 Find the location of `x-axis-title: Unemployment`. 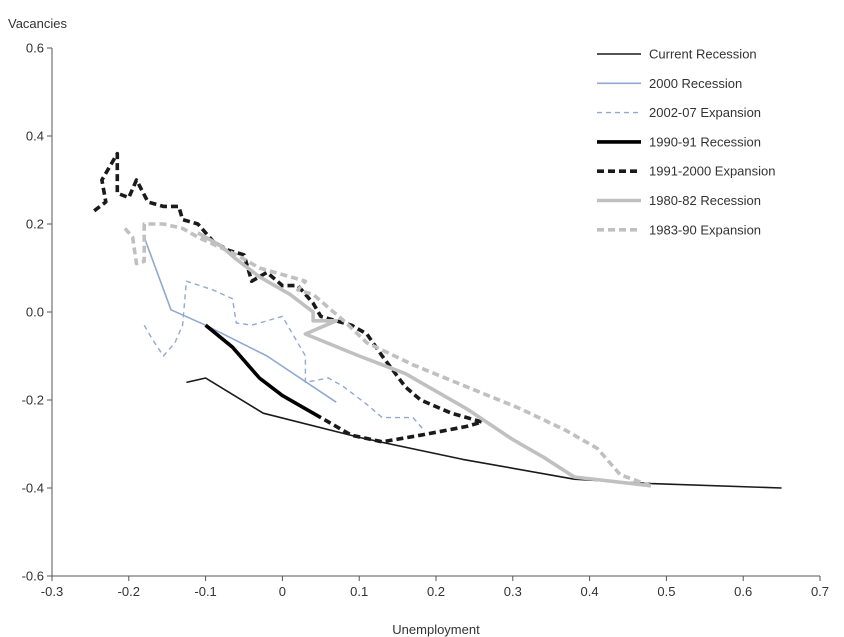

x-axis-title: Unemployment is located at coordinates (436, 629).